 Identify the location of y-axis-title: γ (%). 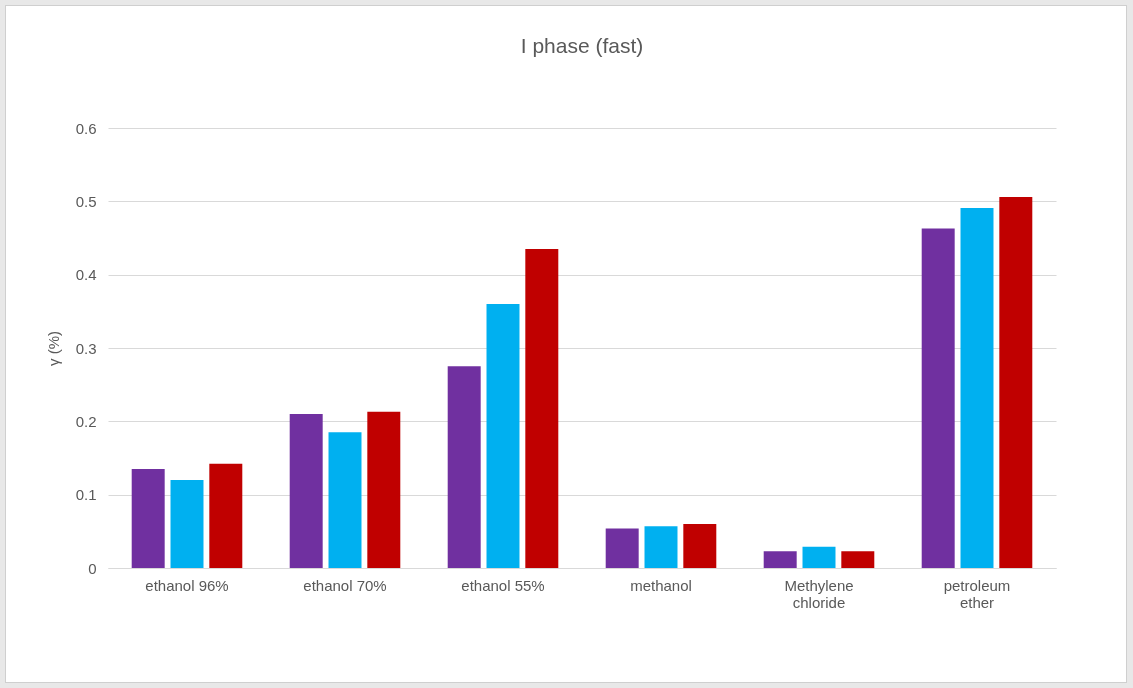
(53, 348).